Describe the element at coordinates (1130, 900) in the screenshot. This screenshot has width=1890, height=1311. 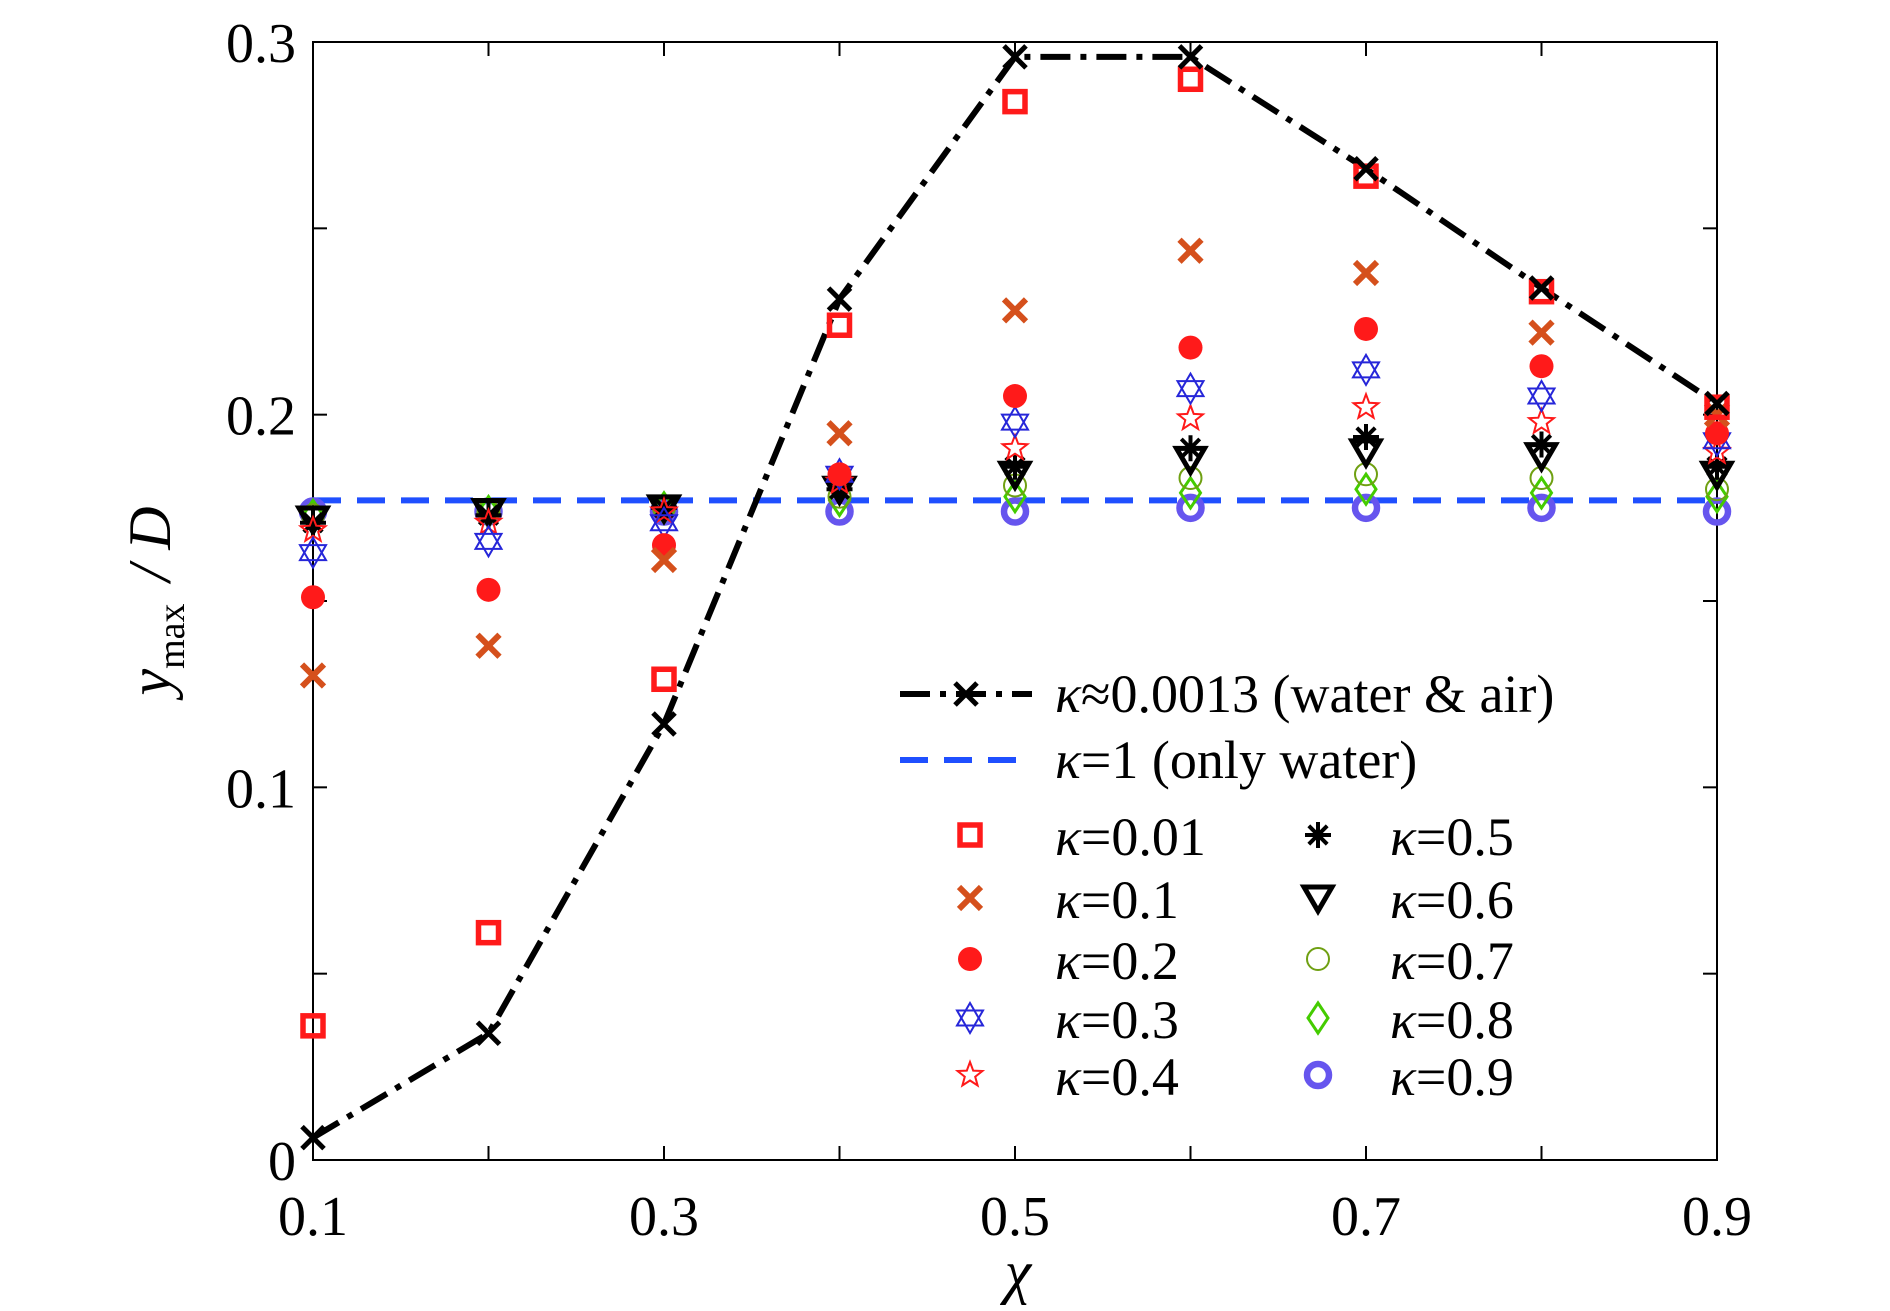
I see `legend-text: =0.1` at that location.